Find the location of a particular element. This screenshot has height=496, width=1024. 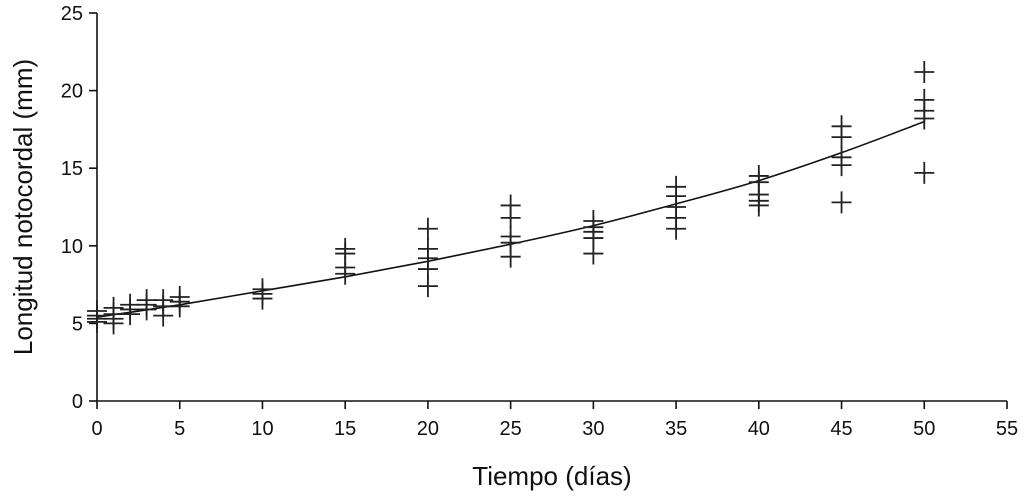

x-tick-label: 40 is located at coordinates (759, 429).